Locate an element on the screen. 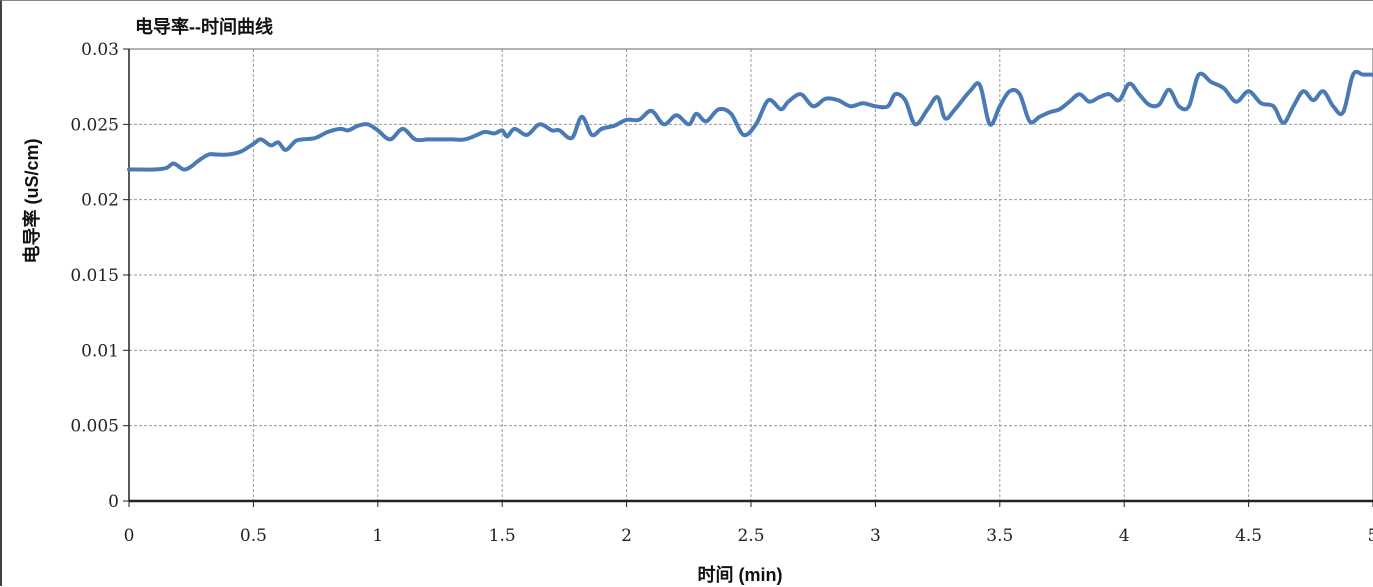 The height and width of the screenshot is (587, 1373). x-tick-label: 0 is located at coordinates (129, 536).